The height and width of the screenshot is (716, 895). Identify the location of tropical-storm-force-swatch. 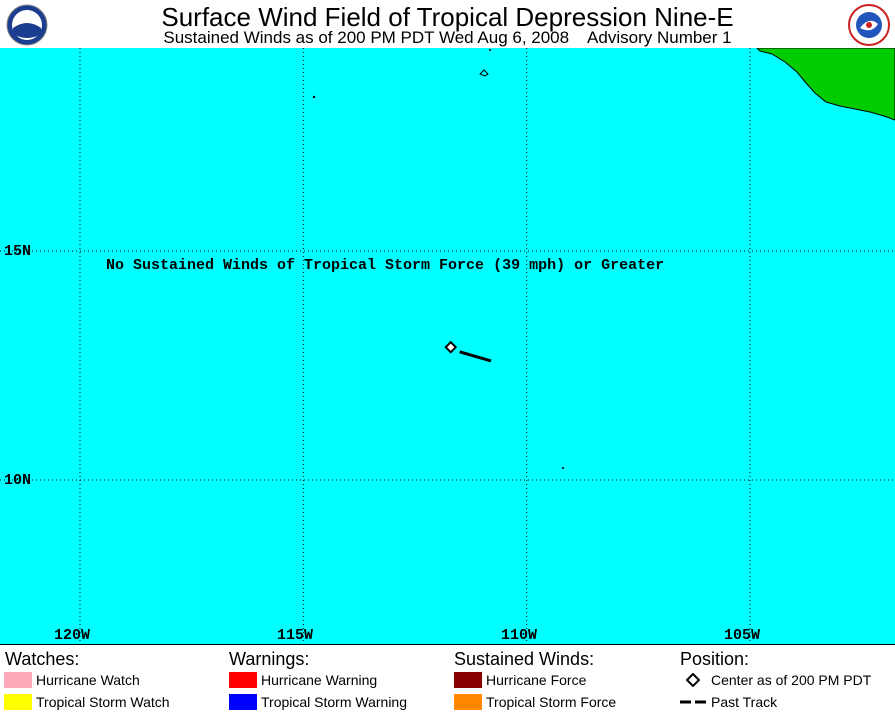
(468, 702).